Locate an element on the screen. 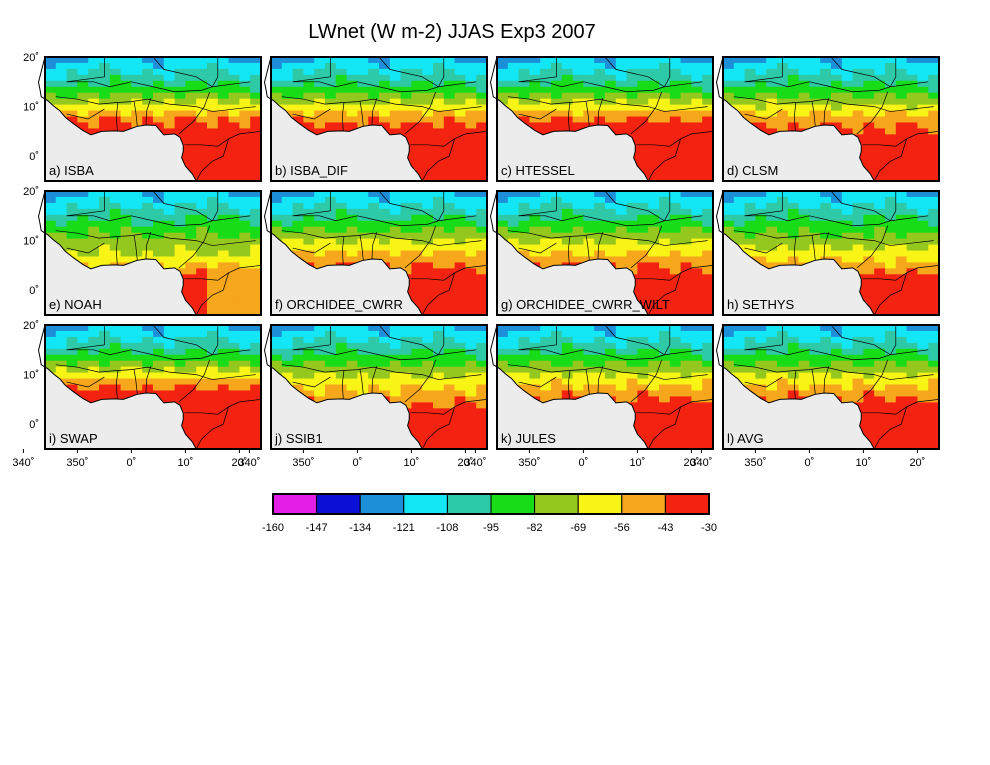  panel-label: j) SSIB1 is located at coordinates (298, 438).